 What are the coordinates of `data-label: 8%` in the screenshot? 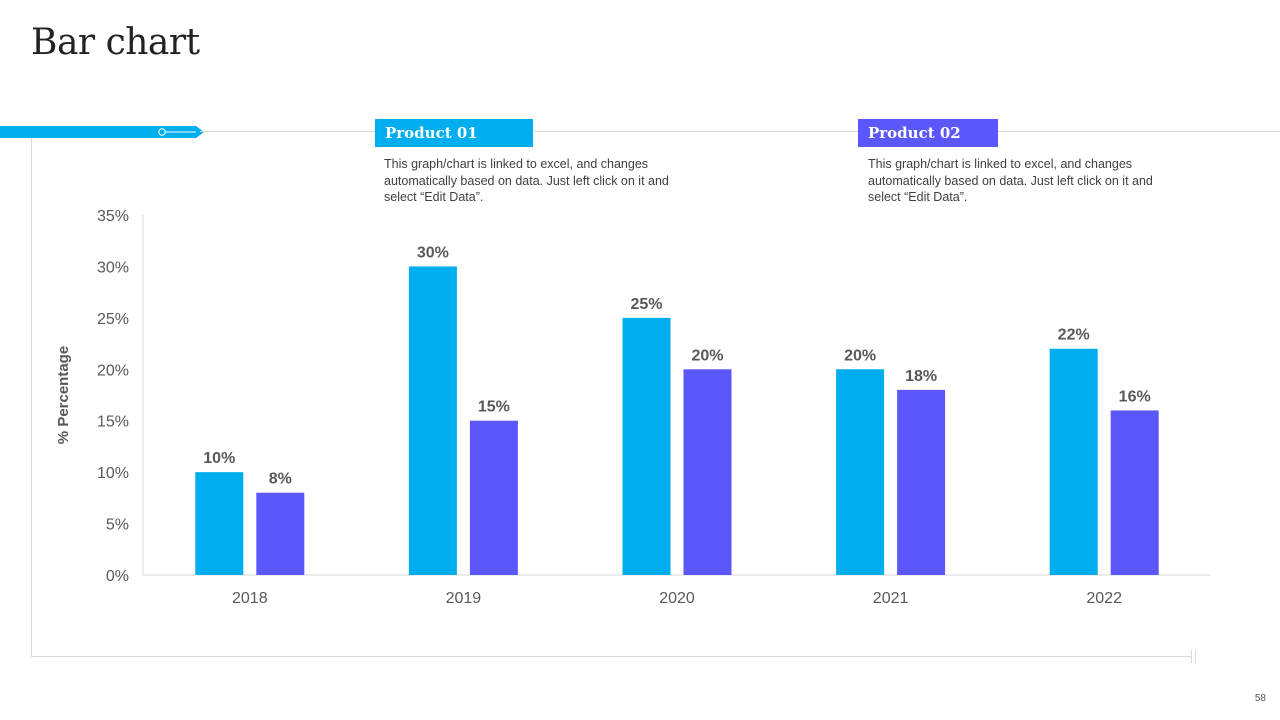 It's located at (280, 479).